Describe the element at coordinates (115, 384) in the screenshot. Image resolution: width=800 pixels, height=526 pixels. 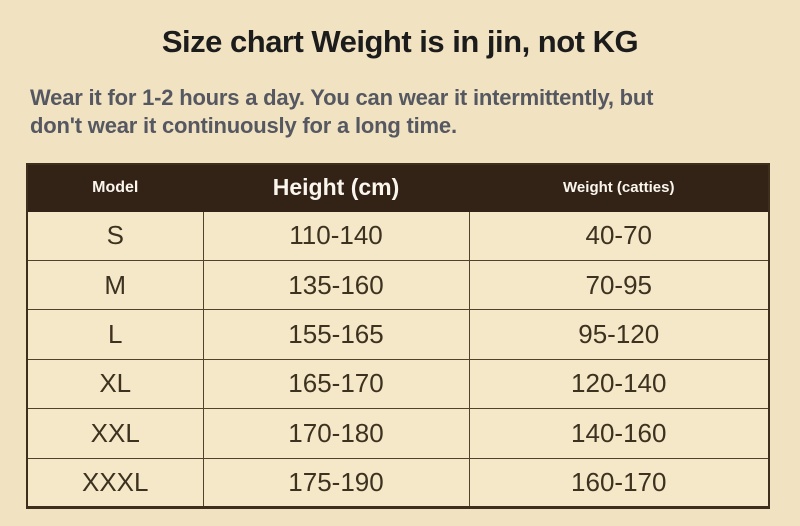
I see `model-cell: XL` at that location.